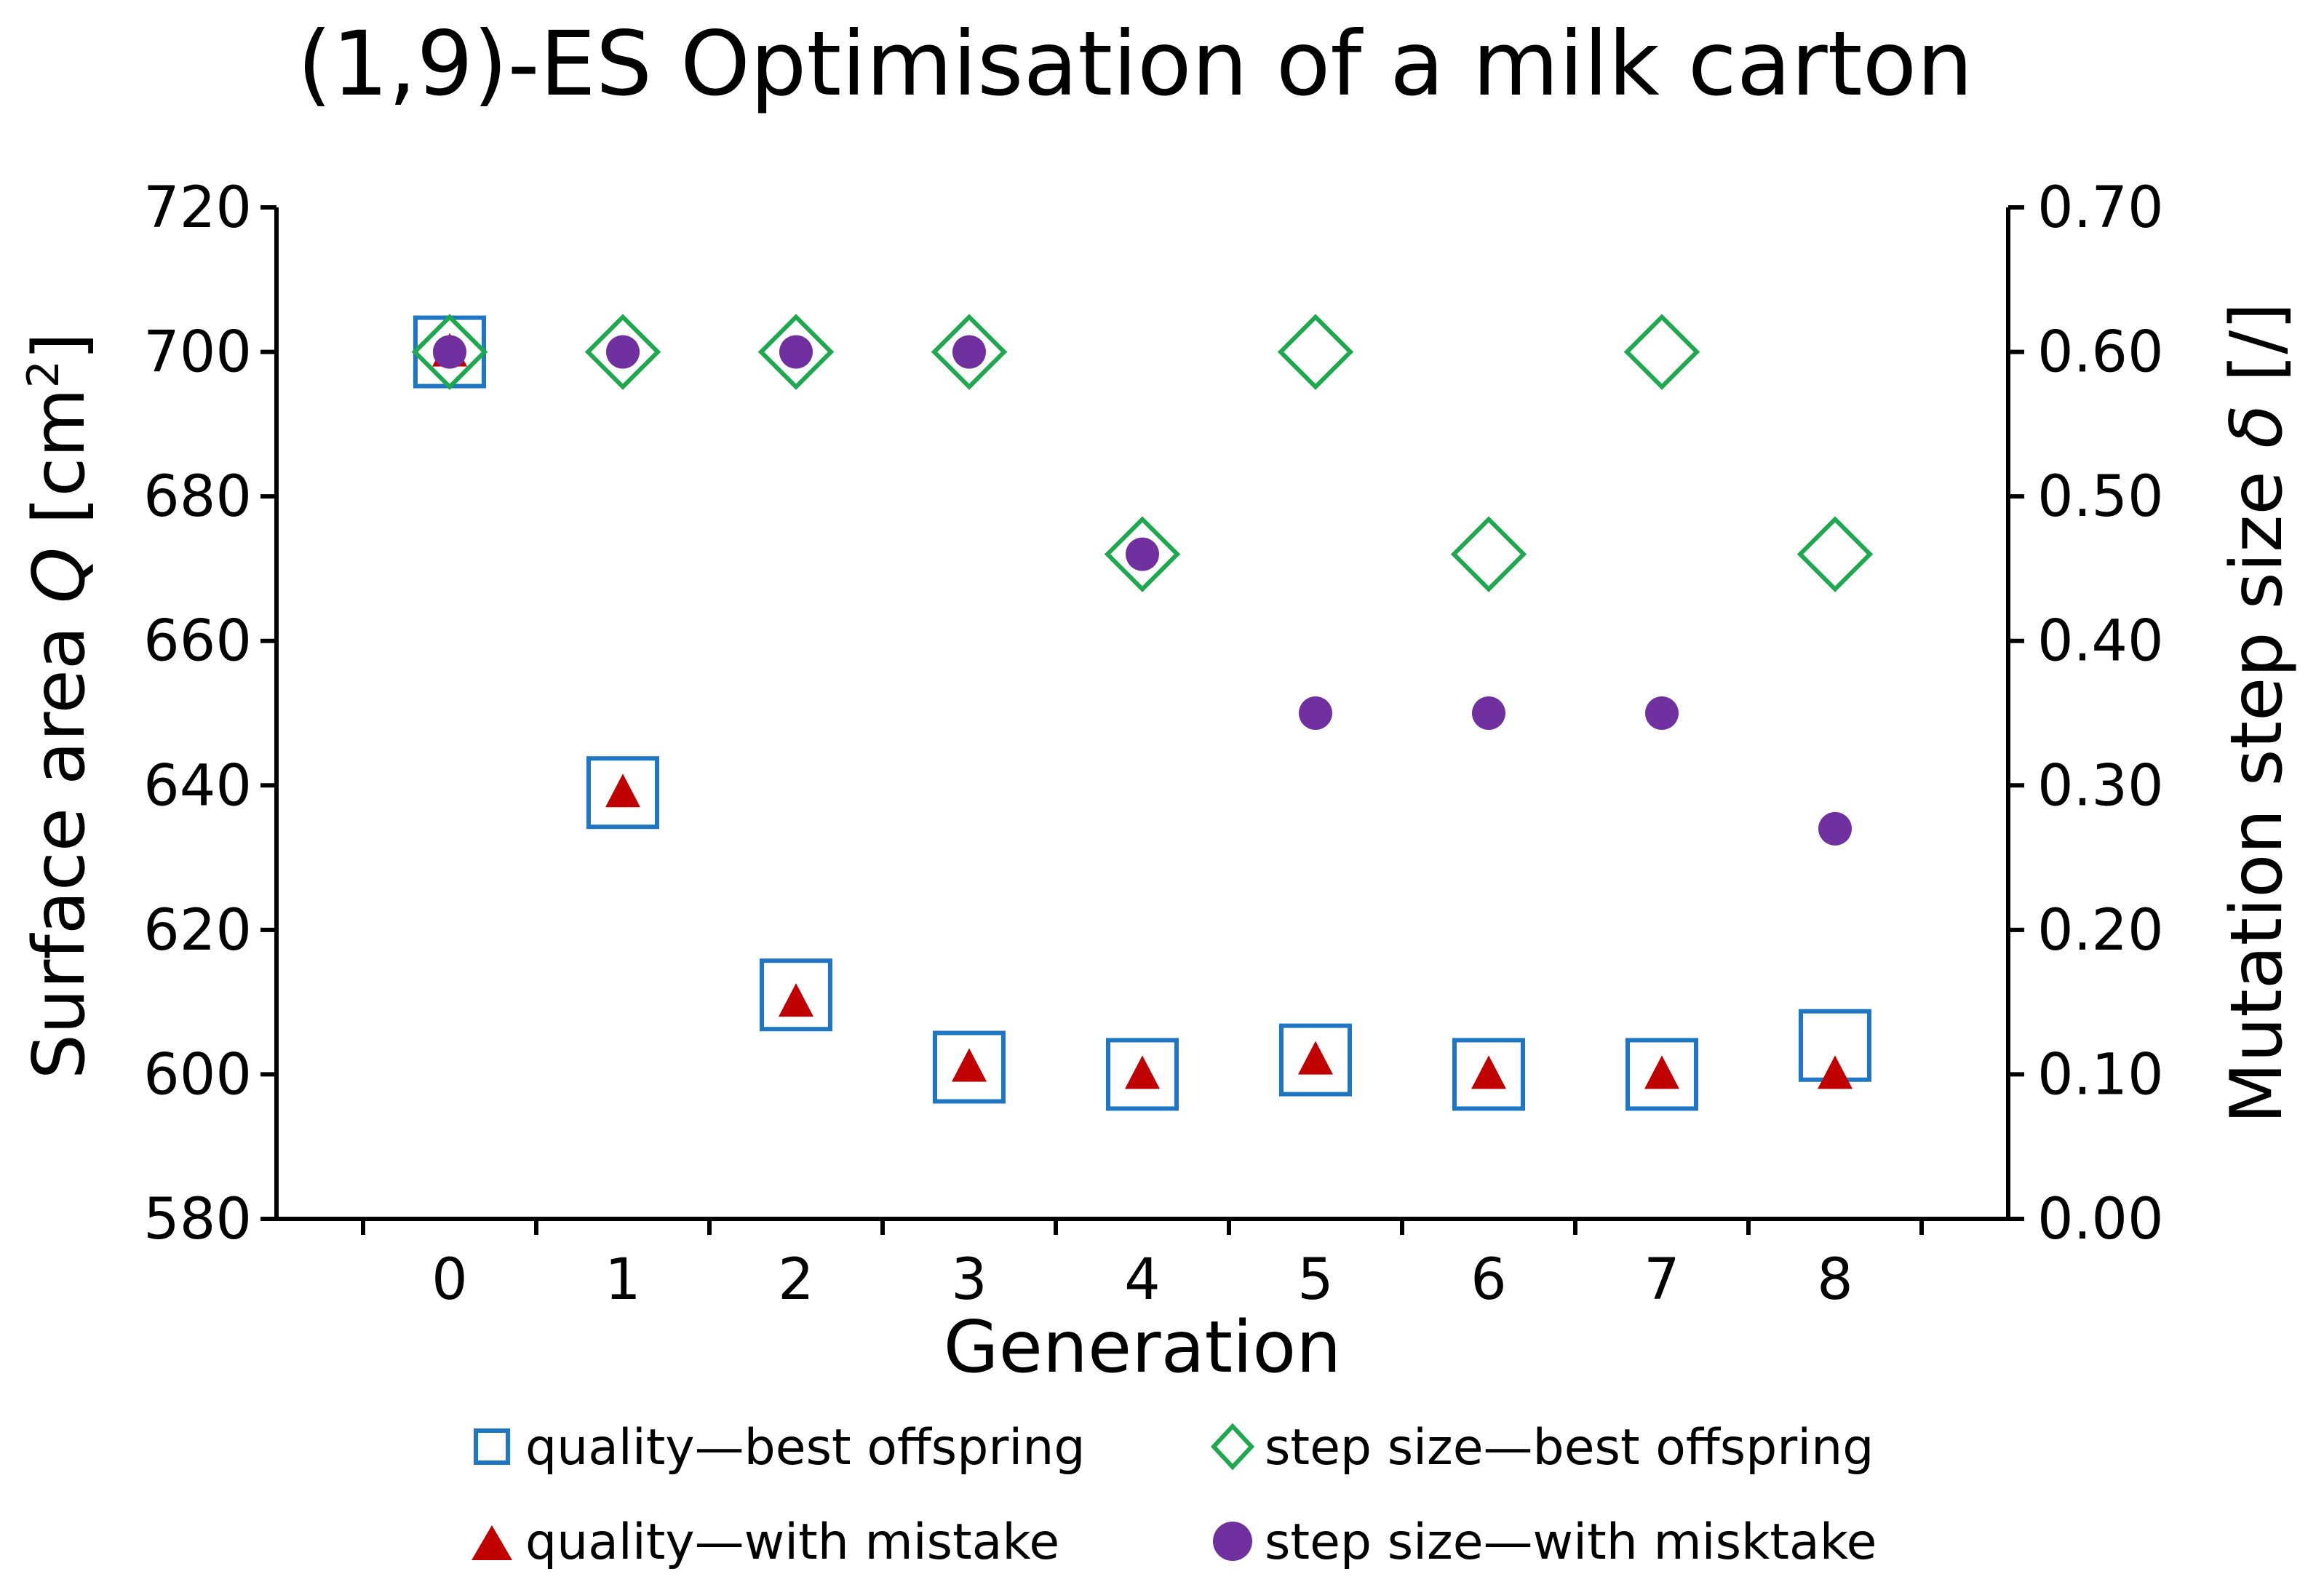 Image resolution: width=2324 pixels, height=1582 pixels. What do you see at coordinates (2257, 786) in the screenshot?
I see `right-axis-title-text: Mutation step size` at bounding box center [2257, 786].